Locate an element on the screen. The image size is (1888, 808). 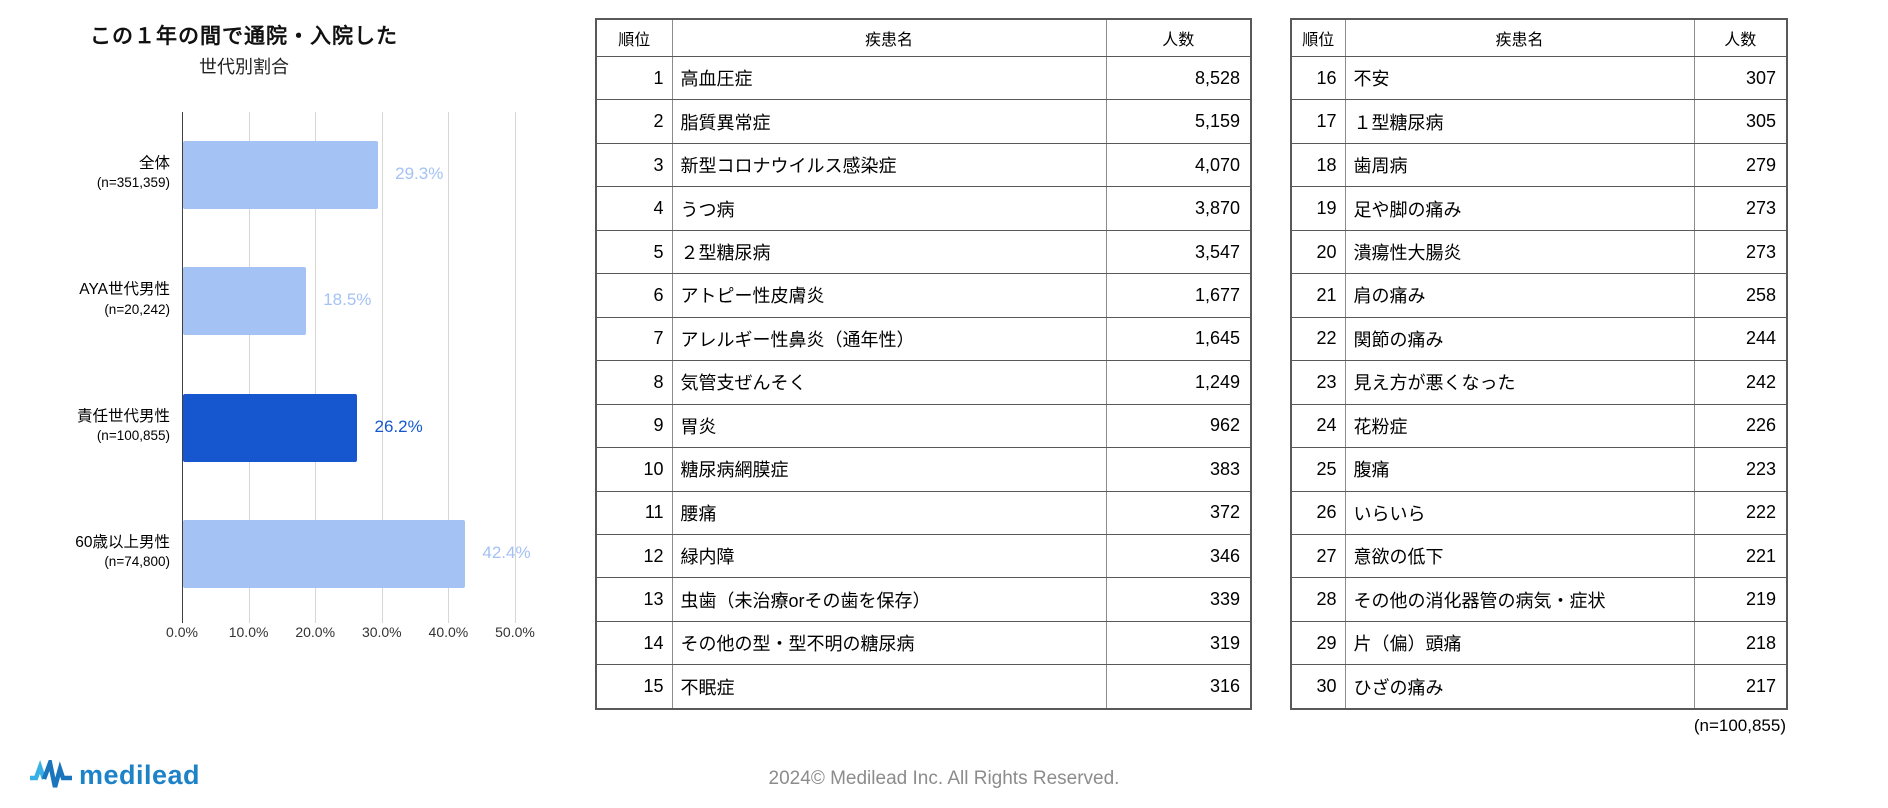
table-row: 23 見え方が悪くなった 242 is located at coordinates (1539, 382).